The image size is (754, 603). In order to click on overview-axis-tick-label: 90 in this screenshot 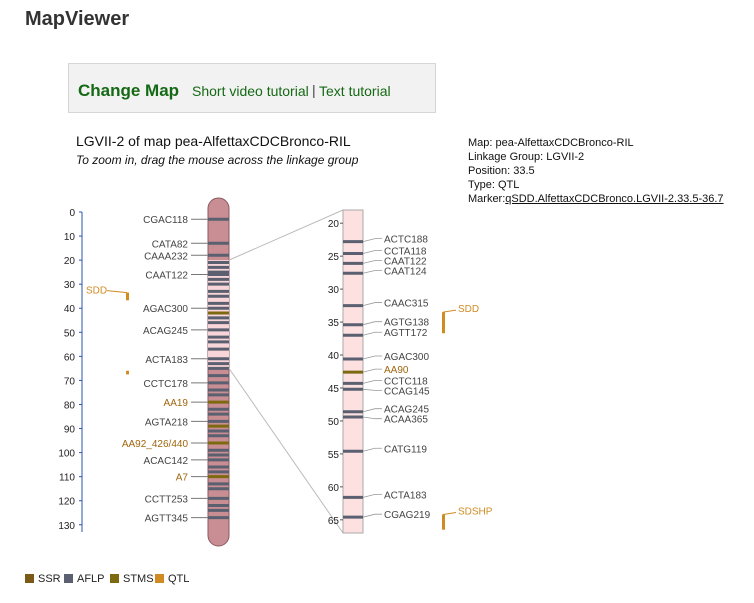, I will do `click(70, 430)`.